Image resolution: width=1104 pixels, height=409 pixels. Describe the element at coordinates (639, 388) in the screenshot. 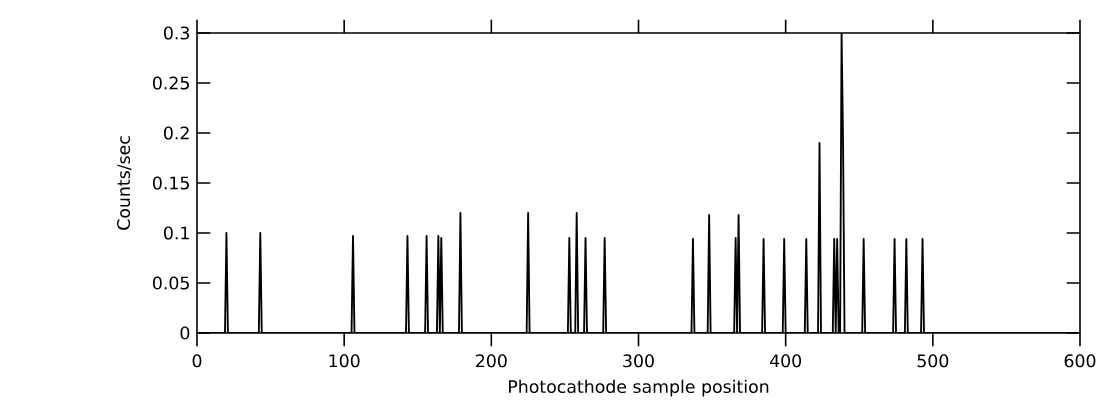

I see `x-axis-title: Photocathode sample position` at that location.